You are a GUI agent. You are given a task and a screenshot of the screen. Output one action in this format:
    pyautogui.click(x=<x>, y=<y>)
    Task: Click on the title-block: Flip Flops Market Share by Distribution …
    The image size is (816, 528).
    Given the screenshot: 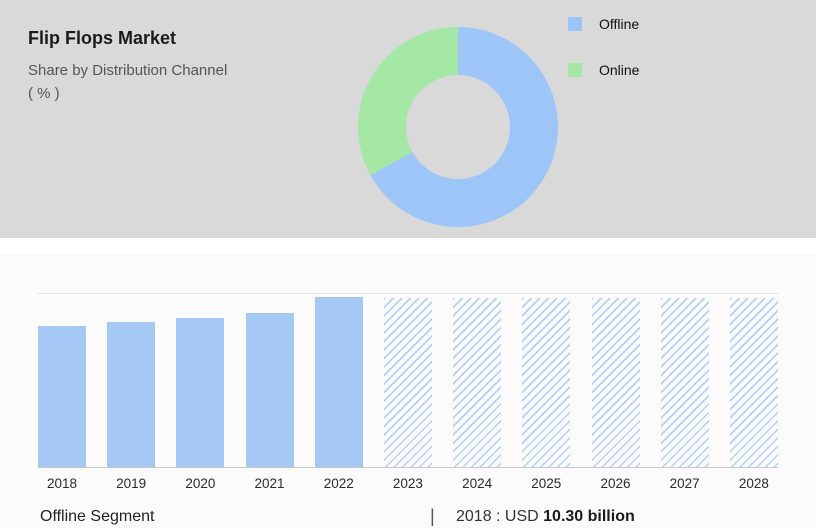 What is the action you would take?
    pyautogui.click(x=178, y=67)
    